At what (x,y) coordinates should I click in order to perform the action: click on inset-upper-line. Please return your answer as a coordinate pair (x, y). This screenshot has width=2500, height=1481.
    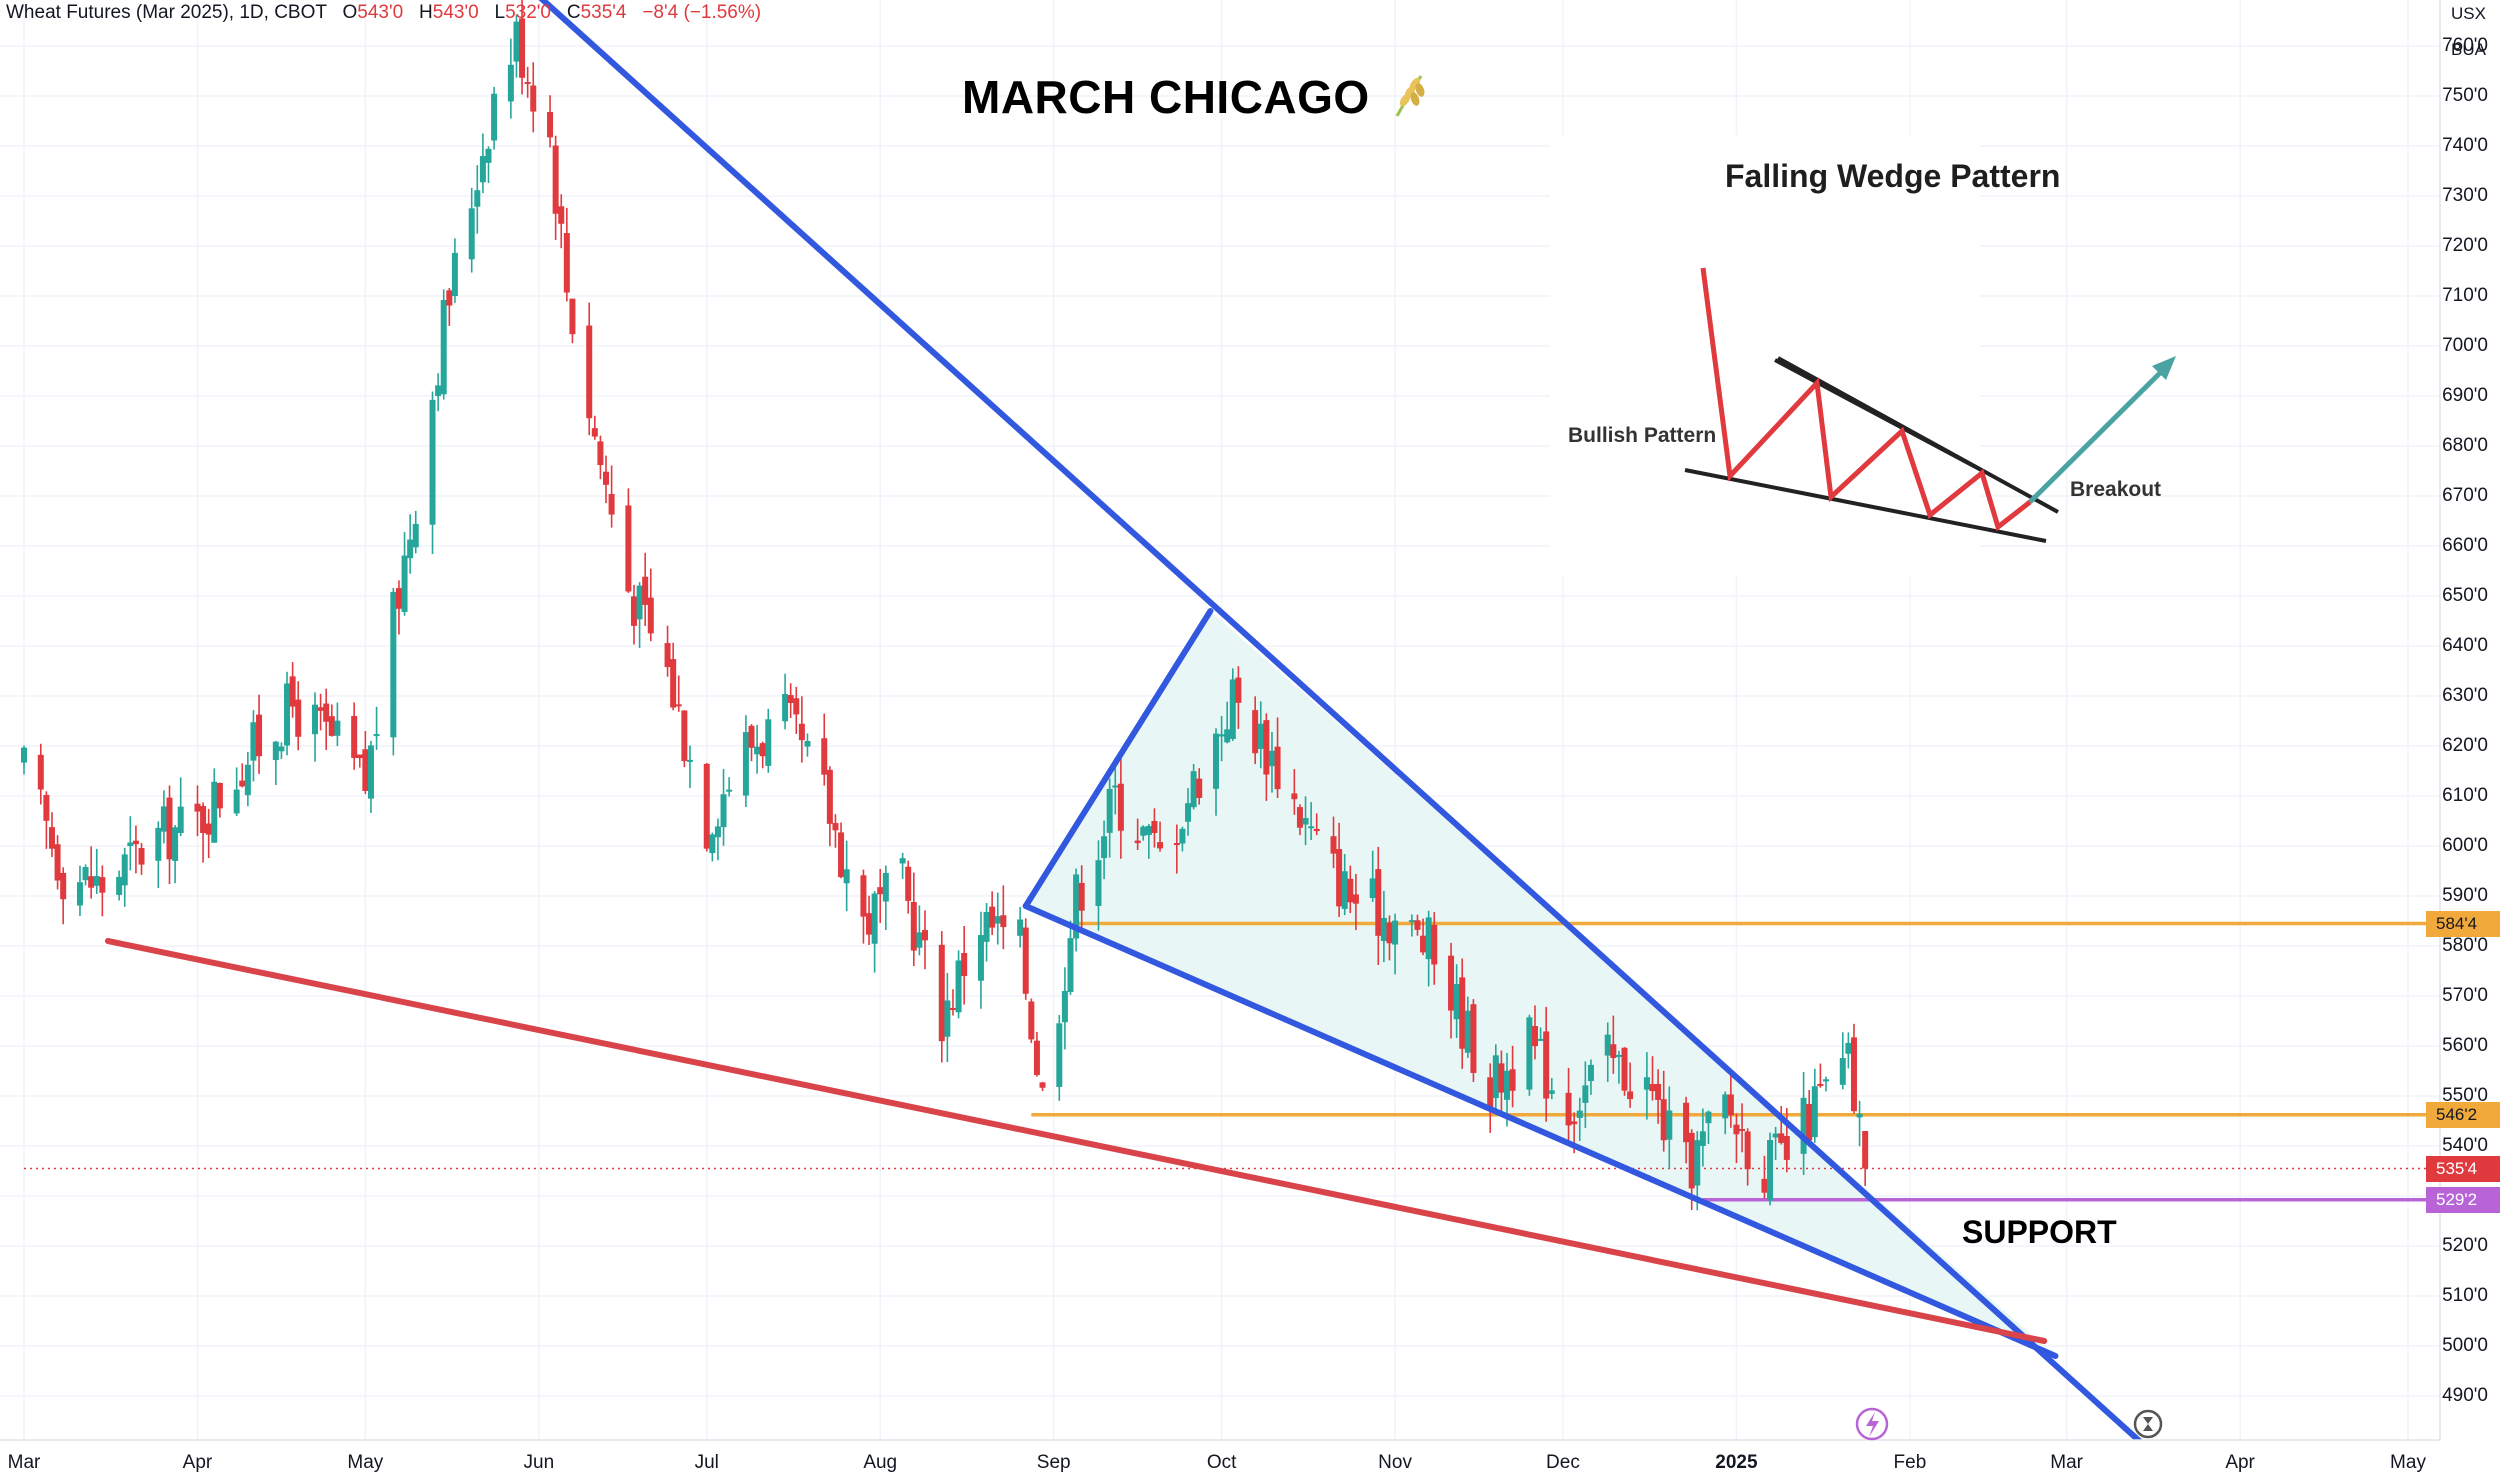
    Looking at the image, I should click on (1918, 435).